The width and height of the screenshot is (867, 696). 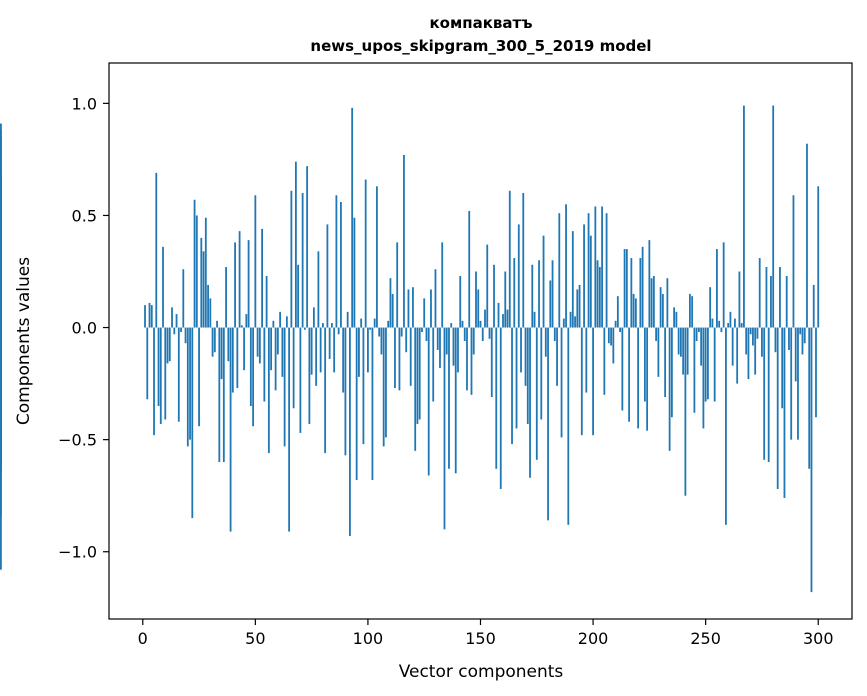 What do you see at coordinates (480, 46) in the screenshot?
I see `chart-subtitle: news_upos_skipgram_300_5_2019 model` at bounding box center [480, 46].